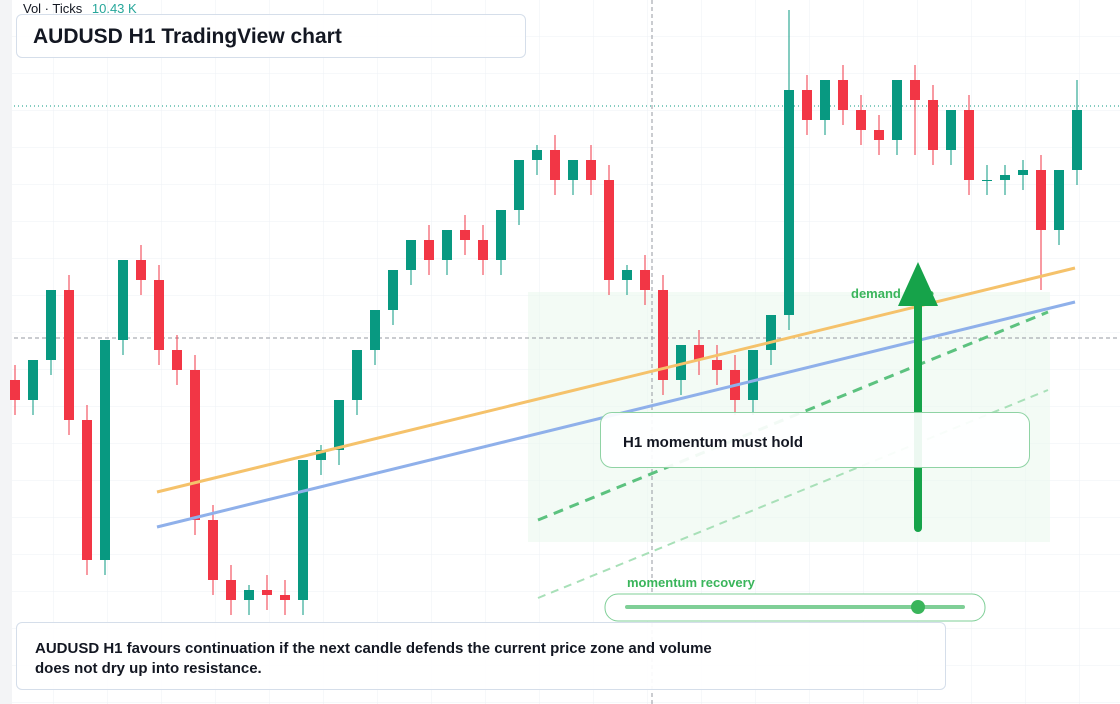 The width and height of the screenshot is (1120, 704). What do you see at coordinates (114, 8) in the screenshot?
I see `indicator-value: 10.43 K` at bounding box center [114, 8].